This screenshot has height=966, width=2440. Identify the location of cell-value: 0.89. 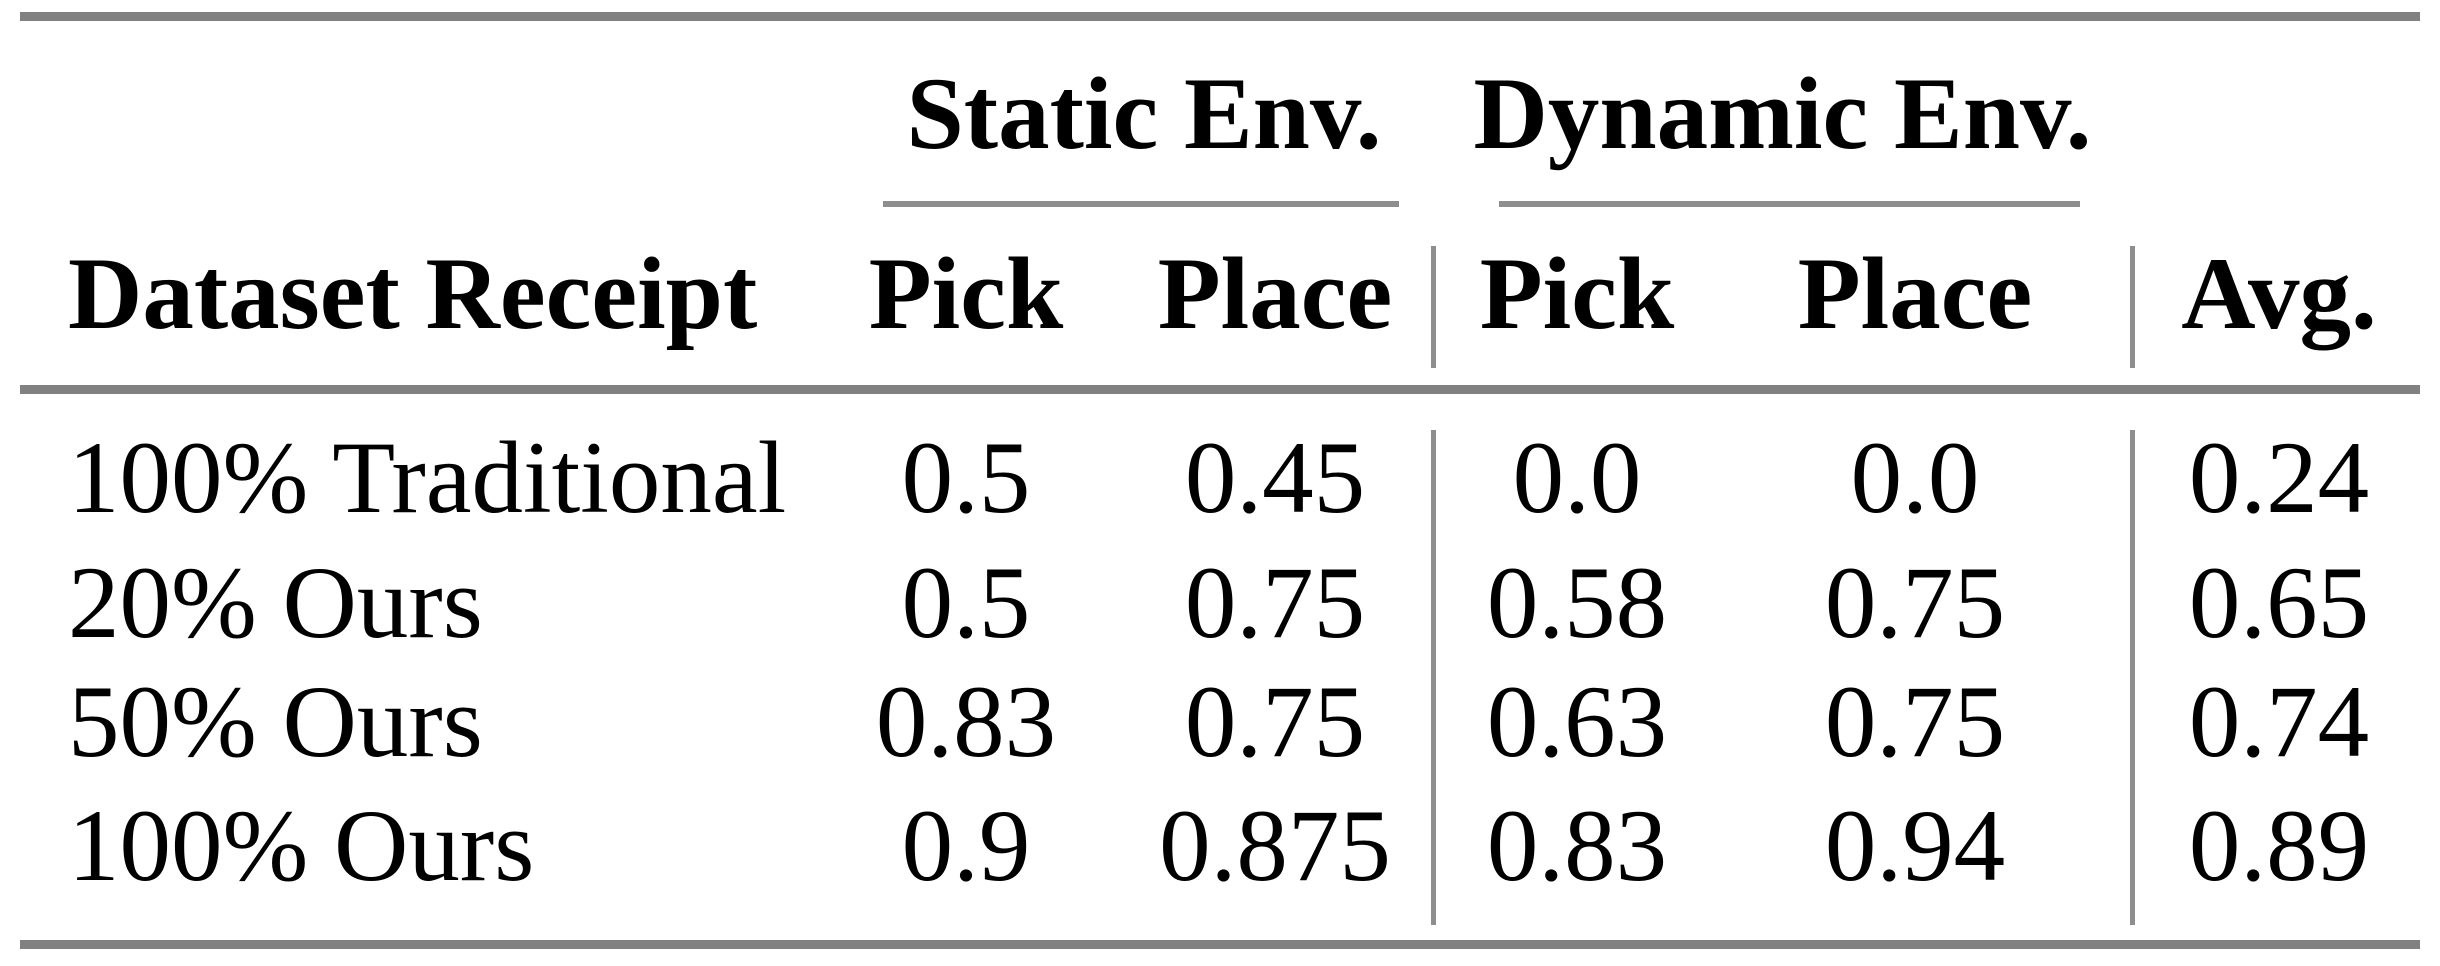
(2279, 846).